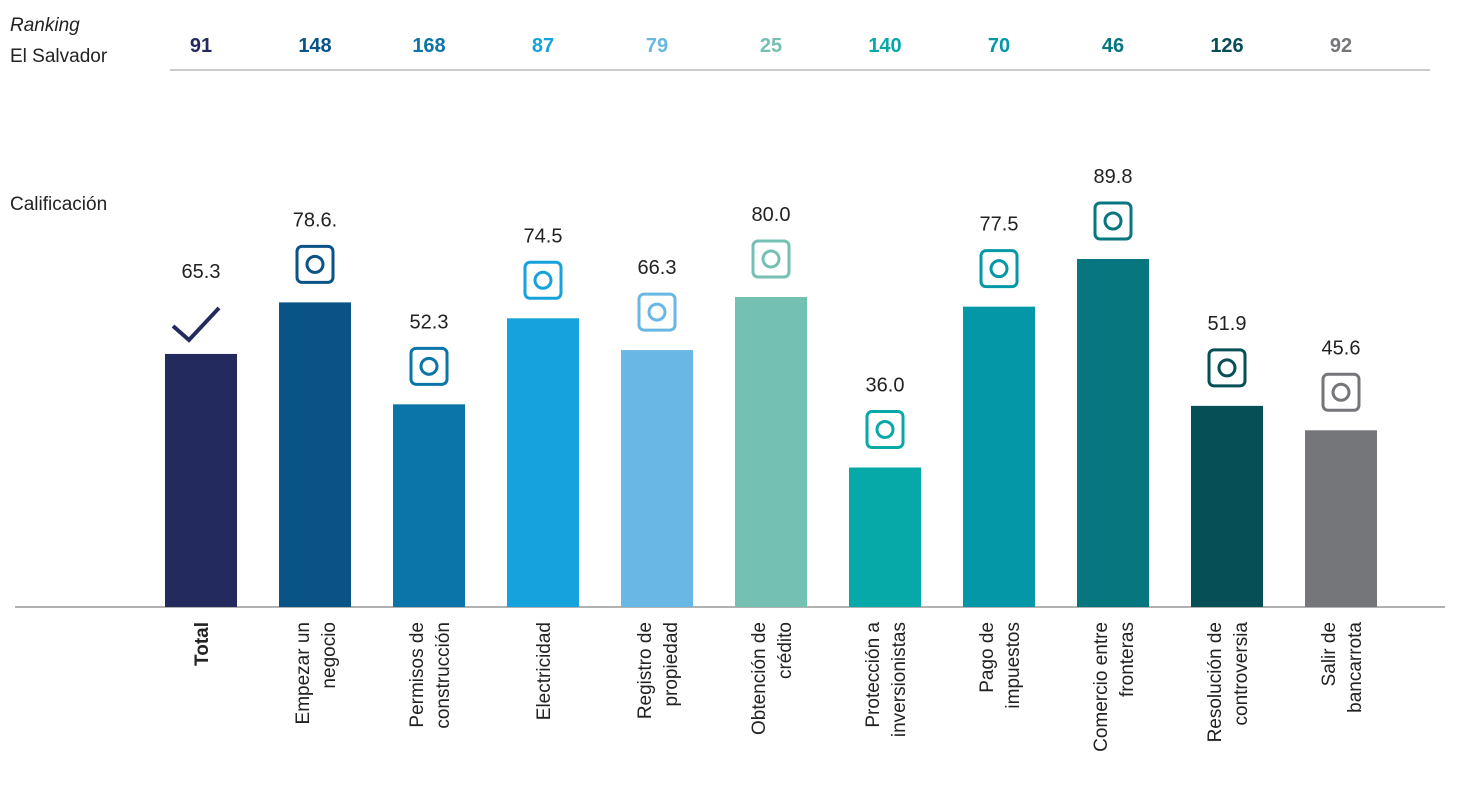  What do you see at coordinates (1341, 46) in the screenshot?
I see `ranking-value: 92` at bounding box center [1341, 46].